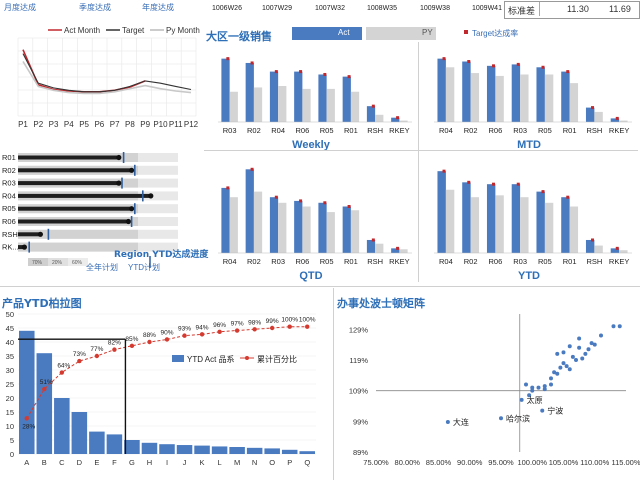  What do you see at coordinates (619, 130) in the screenshot?
I see `category-label: RKEY` at bounding box center [619, 130].